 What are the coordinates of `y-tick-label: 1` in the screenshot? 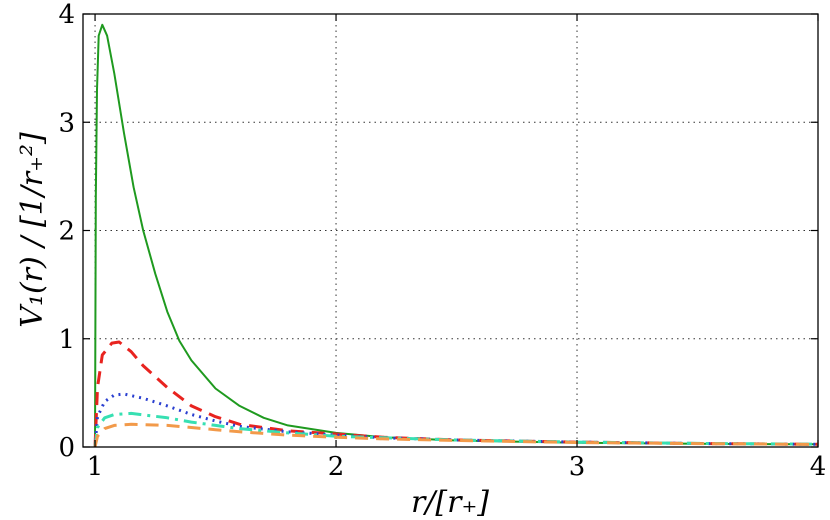 It's located at (66, 340).